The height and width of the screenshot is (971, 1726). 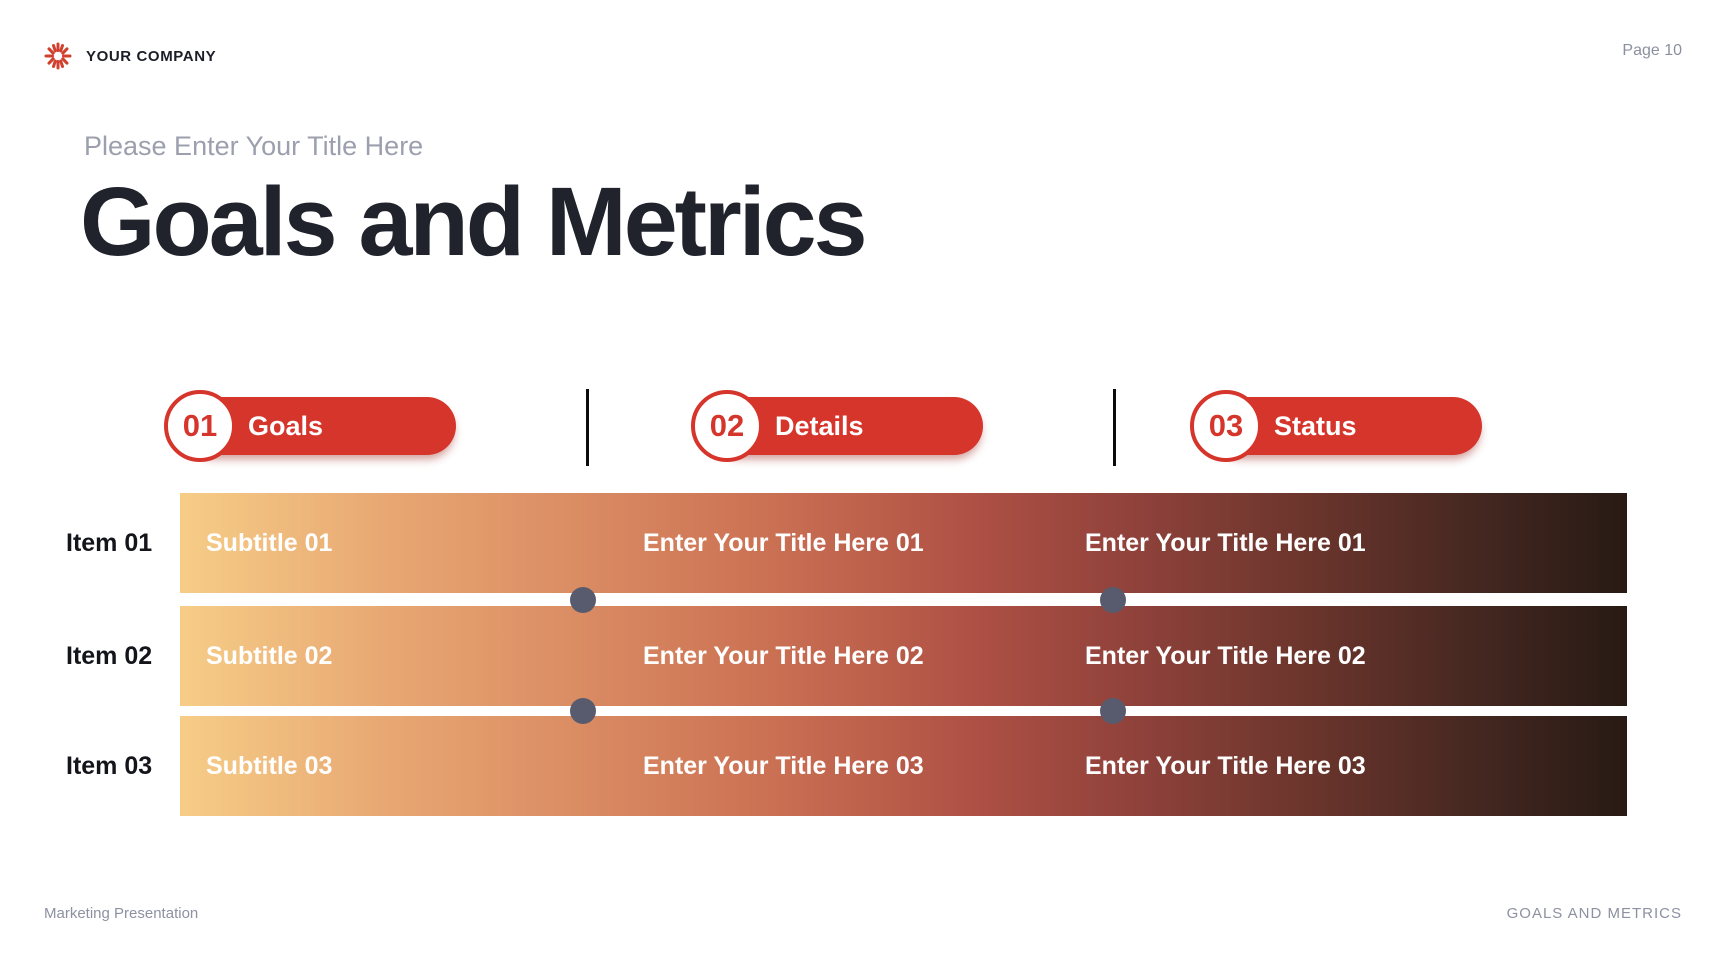 I want to click on details-pill: Details, so click(x=855, y=426).